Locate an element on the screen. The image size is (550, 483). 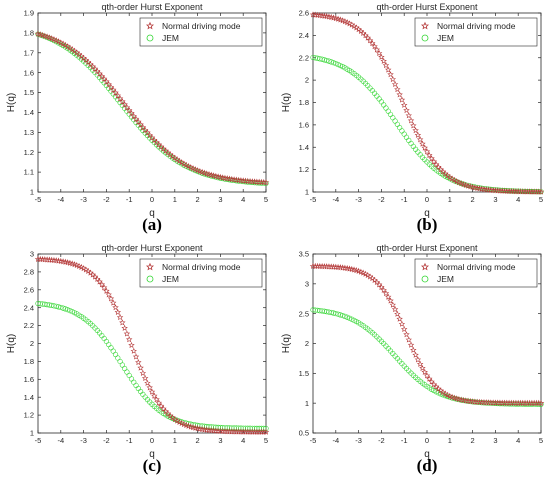
y-tick-label: 1.2 is located at coordinates (29, 152).